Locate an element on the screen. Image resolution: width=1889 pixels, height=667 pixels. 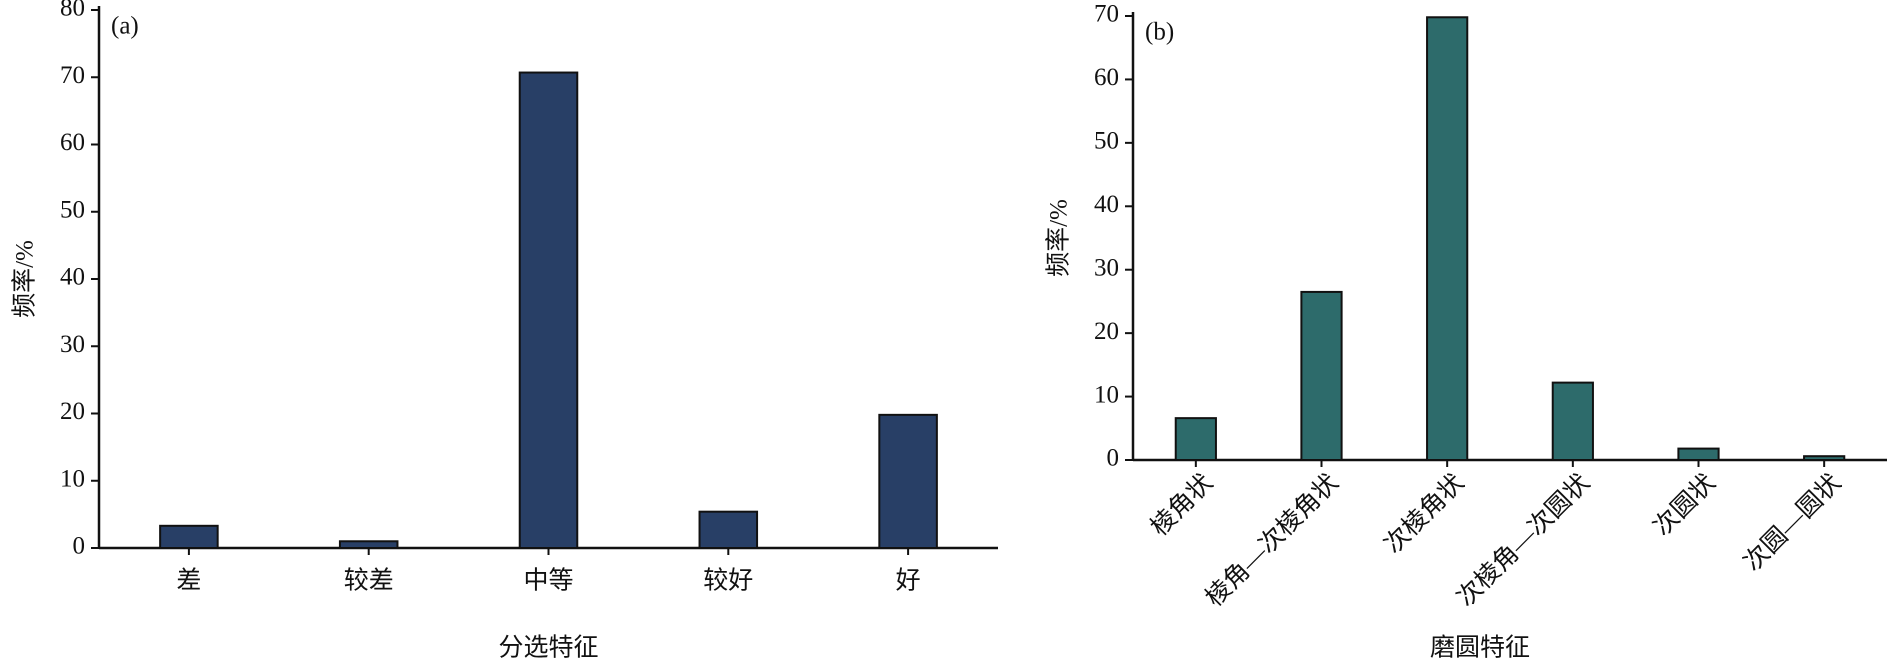
x-tick-label: 中等 is located at coordinates (548, 581).